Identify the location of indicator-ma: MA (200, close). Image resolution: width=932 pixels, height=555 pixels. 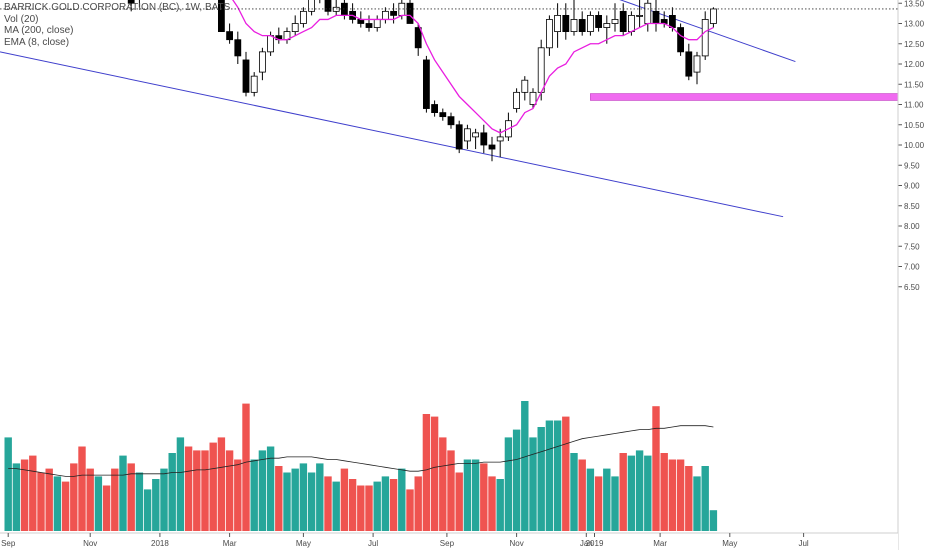
(39, 30).